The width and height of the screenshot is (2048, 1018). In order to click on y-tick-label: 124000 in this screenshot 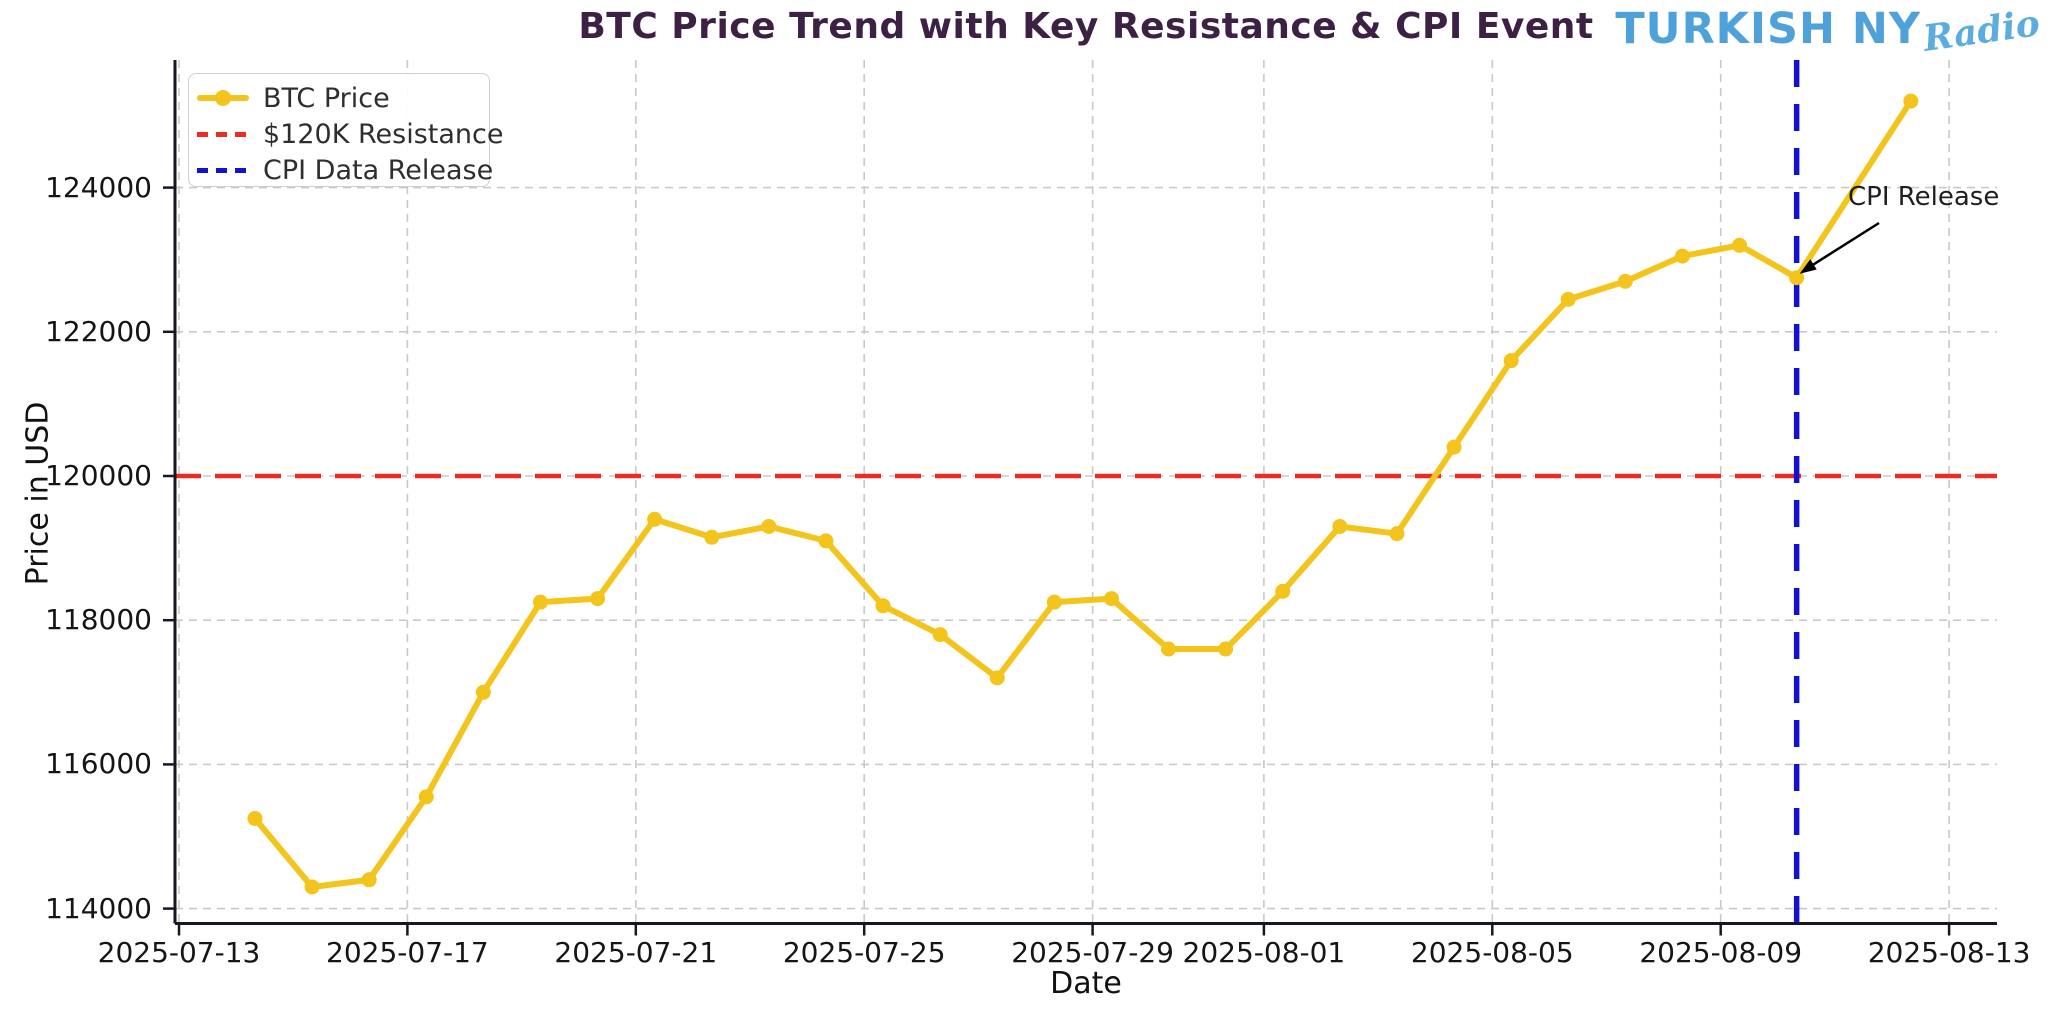, I will do `click(98, 187)`.